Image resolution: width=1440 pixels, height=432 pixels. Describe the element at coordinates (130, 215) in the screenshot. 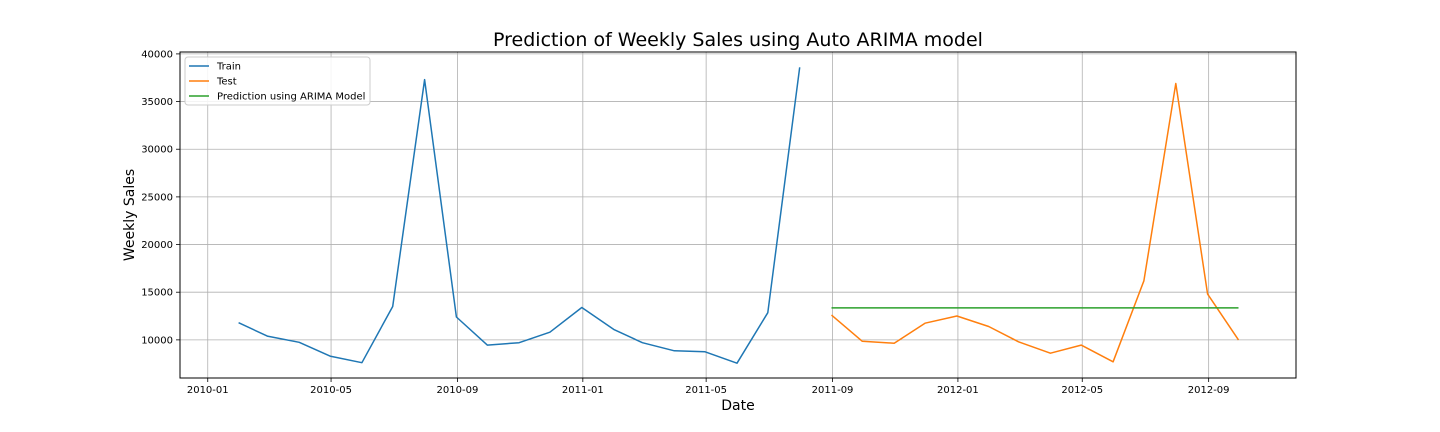

I see `y-axis-label: Weekly Sales` at that location.